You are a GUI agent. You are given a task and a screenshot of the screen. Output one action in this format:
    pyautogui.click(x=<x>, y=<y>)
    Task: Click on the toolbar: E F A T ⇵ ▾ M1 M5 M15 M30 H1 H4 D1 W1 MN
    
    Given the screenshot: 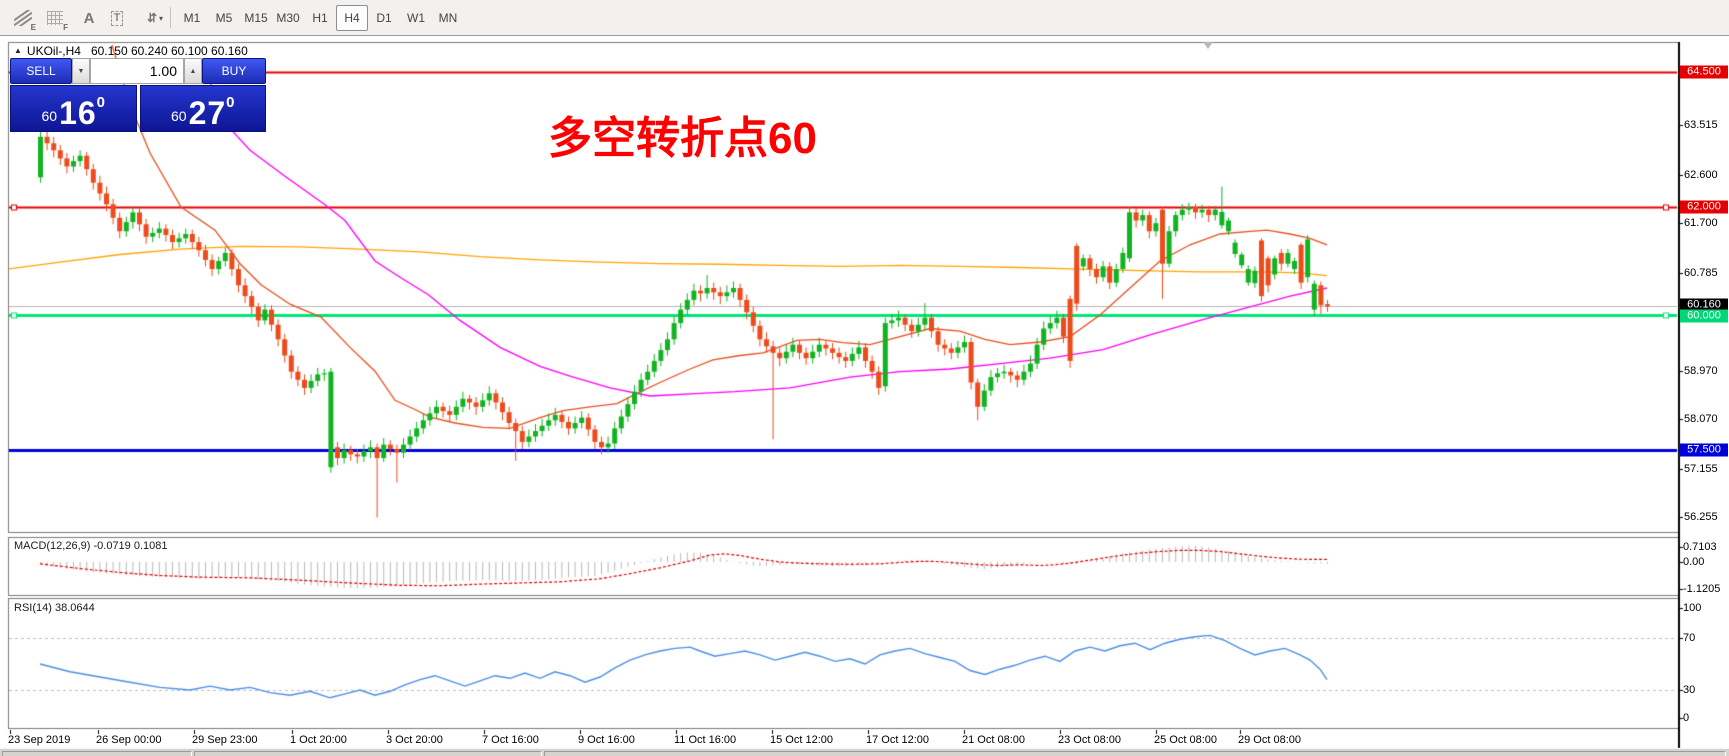 What is the action you would take?
    pyautogui.click(x=864, y=18)
    